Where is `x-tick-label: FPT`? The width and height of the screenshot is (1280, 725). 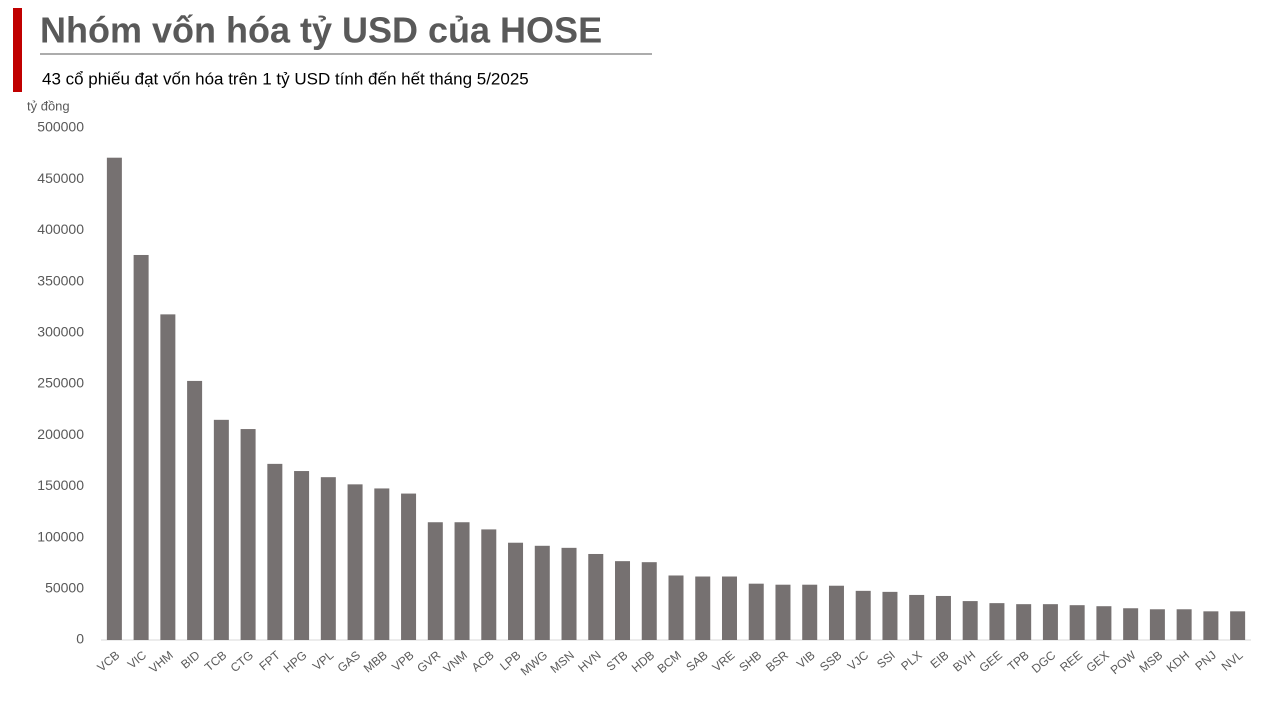 x-tick-label: FPT is located at coordinates (269, 661).